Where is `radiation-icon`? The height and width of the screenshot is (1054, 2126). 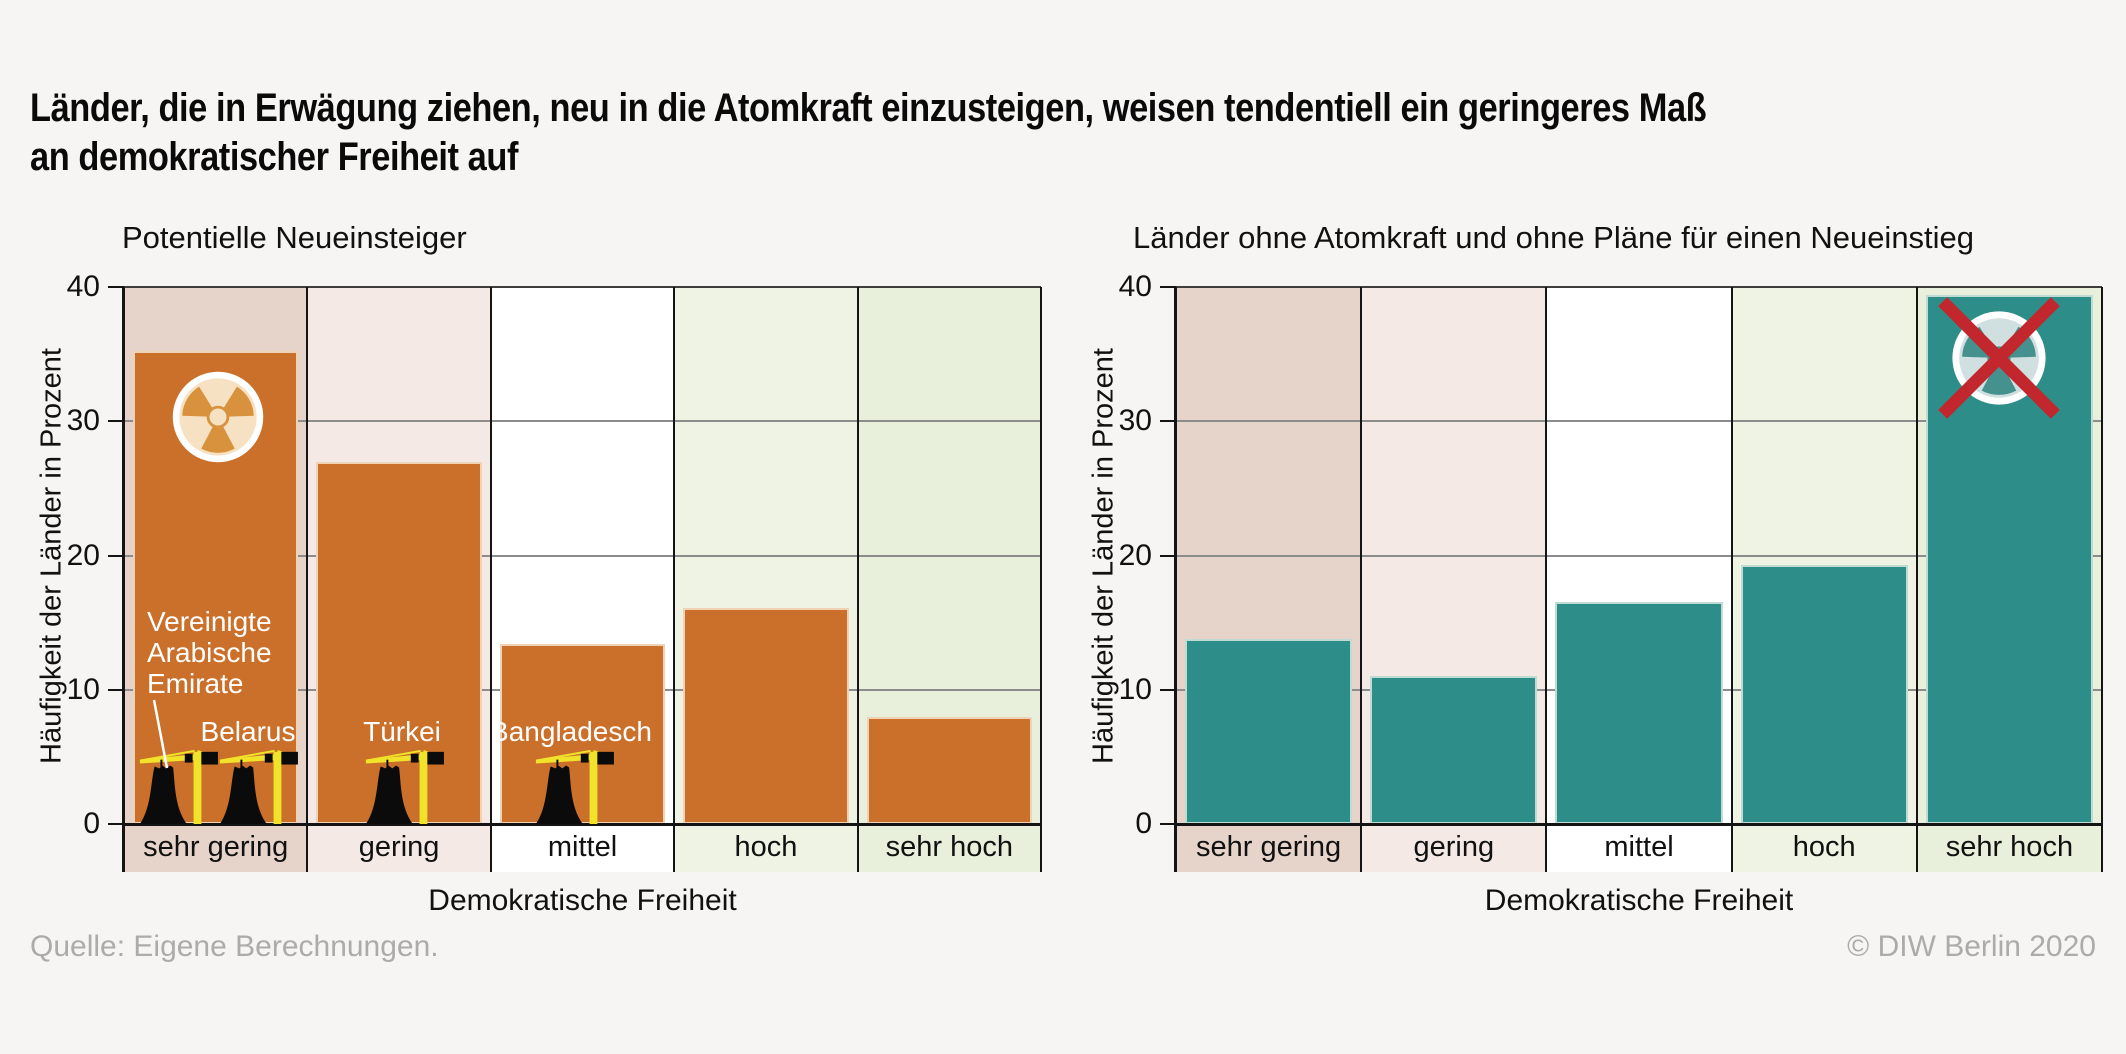 radiation-icon is located at coordinates (218, 417).